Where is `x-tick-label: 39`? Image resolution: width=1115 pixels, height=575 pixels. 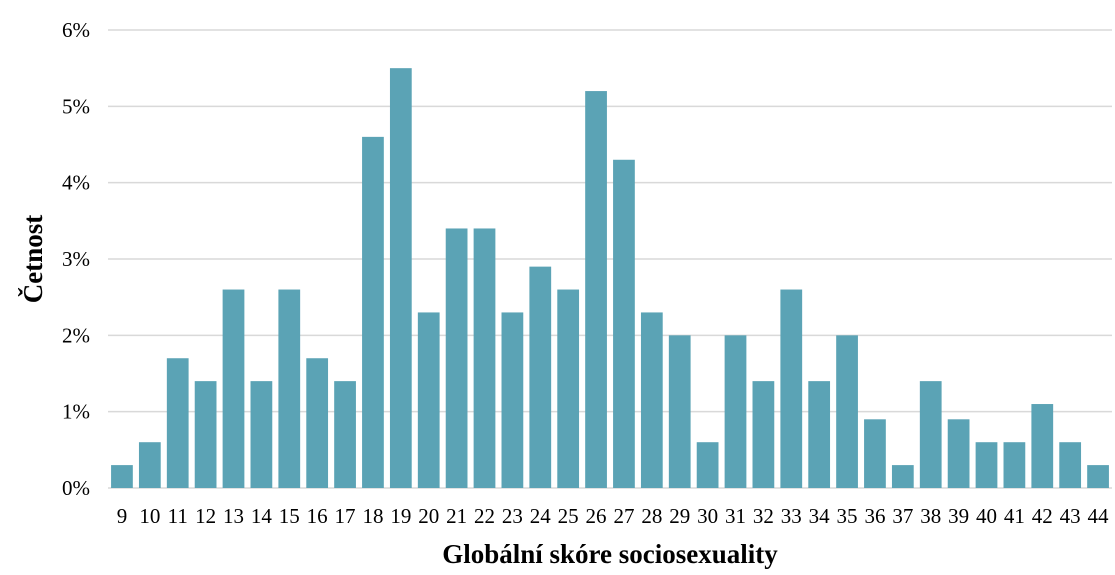 x-tick-label: 39 is located at coordinates (958, 516).